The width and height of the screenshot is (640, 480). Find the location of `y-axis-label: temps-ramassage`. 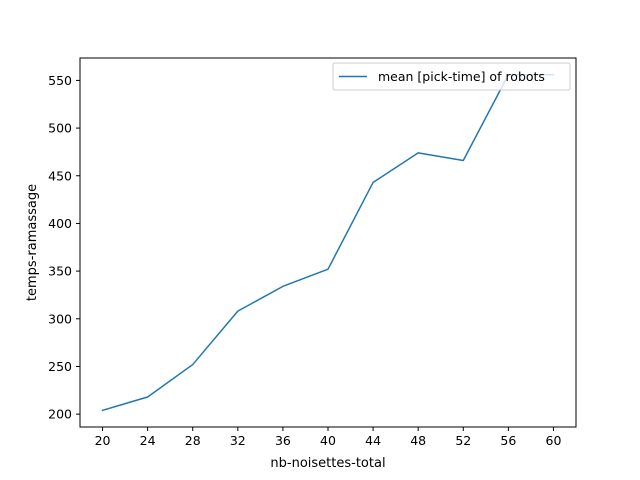

y-axis-label: temps-ramassage is located at coordinates (32, 242).